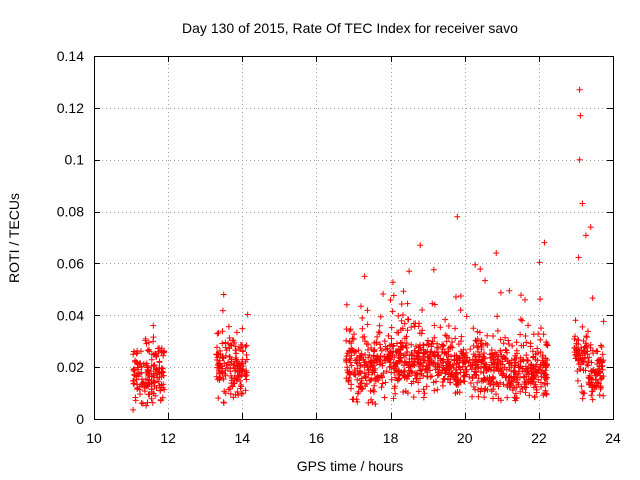  I want to click on y-tick-label: 0.04, so click(70, 315).